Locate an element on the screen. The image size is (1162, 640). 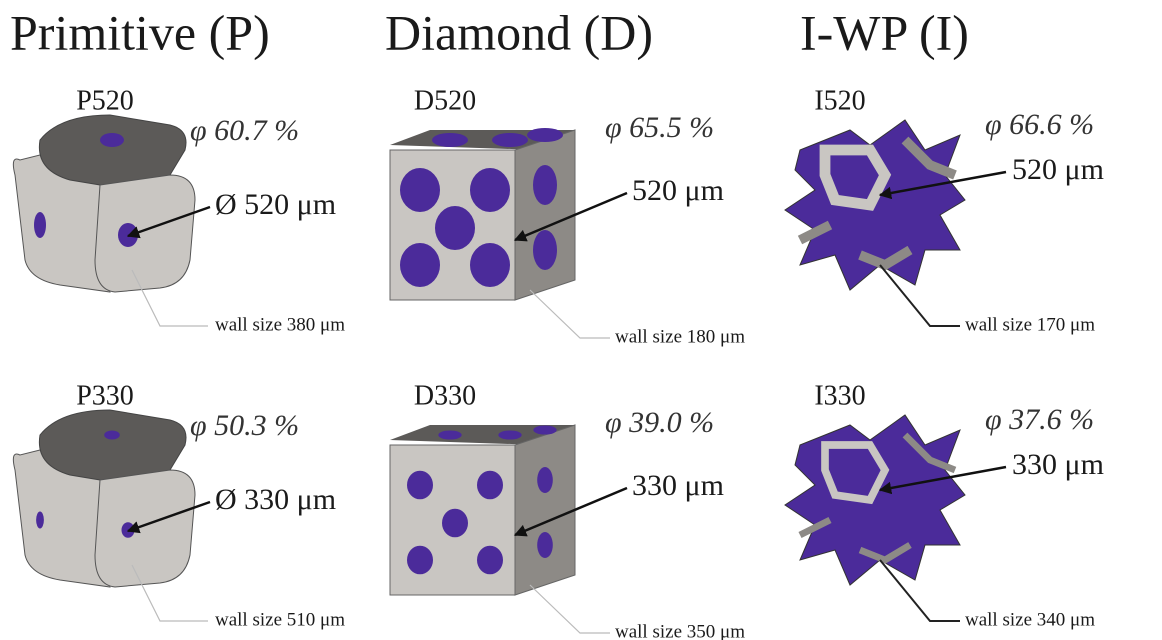
wall-size: wall size 380 μm is located at coordinates (280, 324).